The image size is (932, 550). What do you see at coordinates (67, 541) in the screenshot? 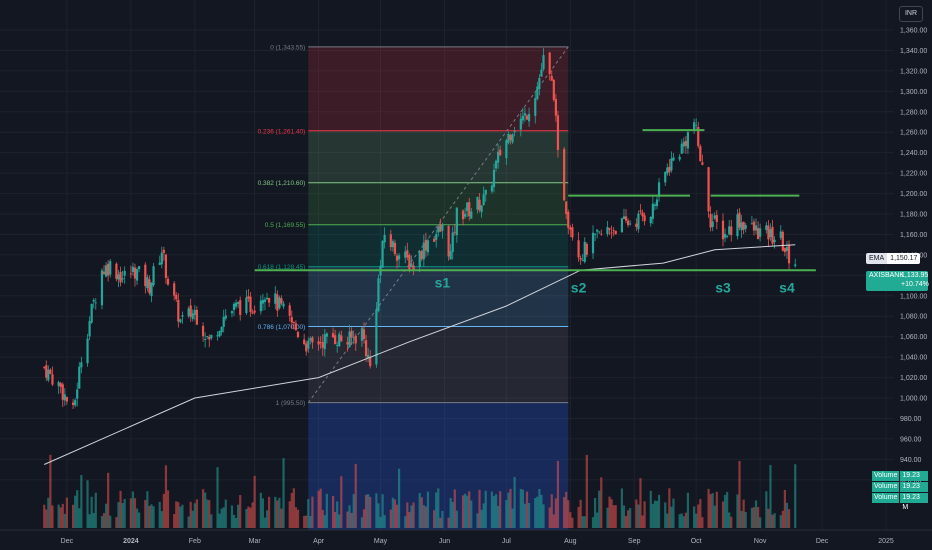
I see `x-tick-label: Dec` at bounding box center [67, 541].